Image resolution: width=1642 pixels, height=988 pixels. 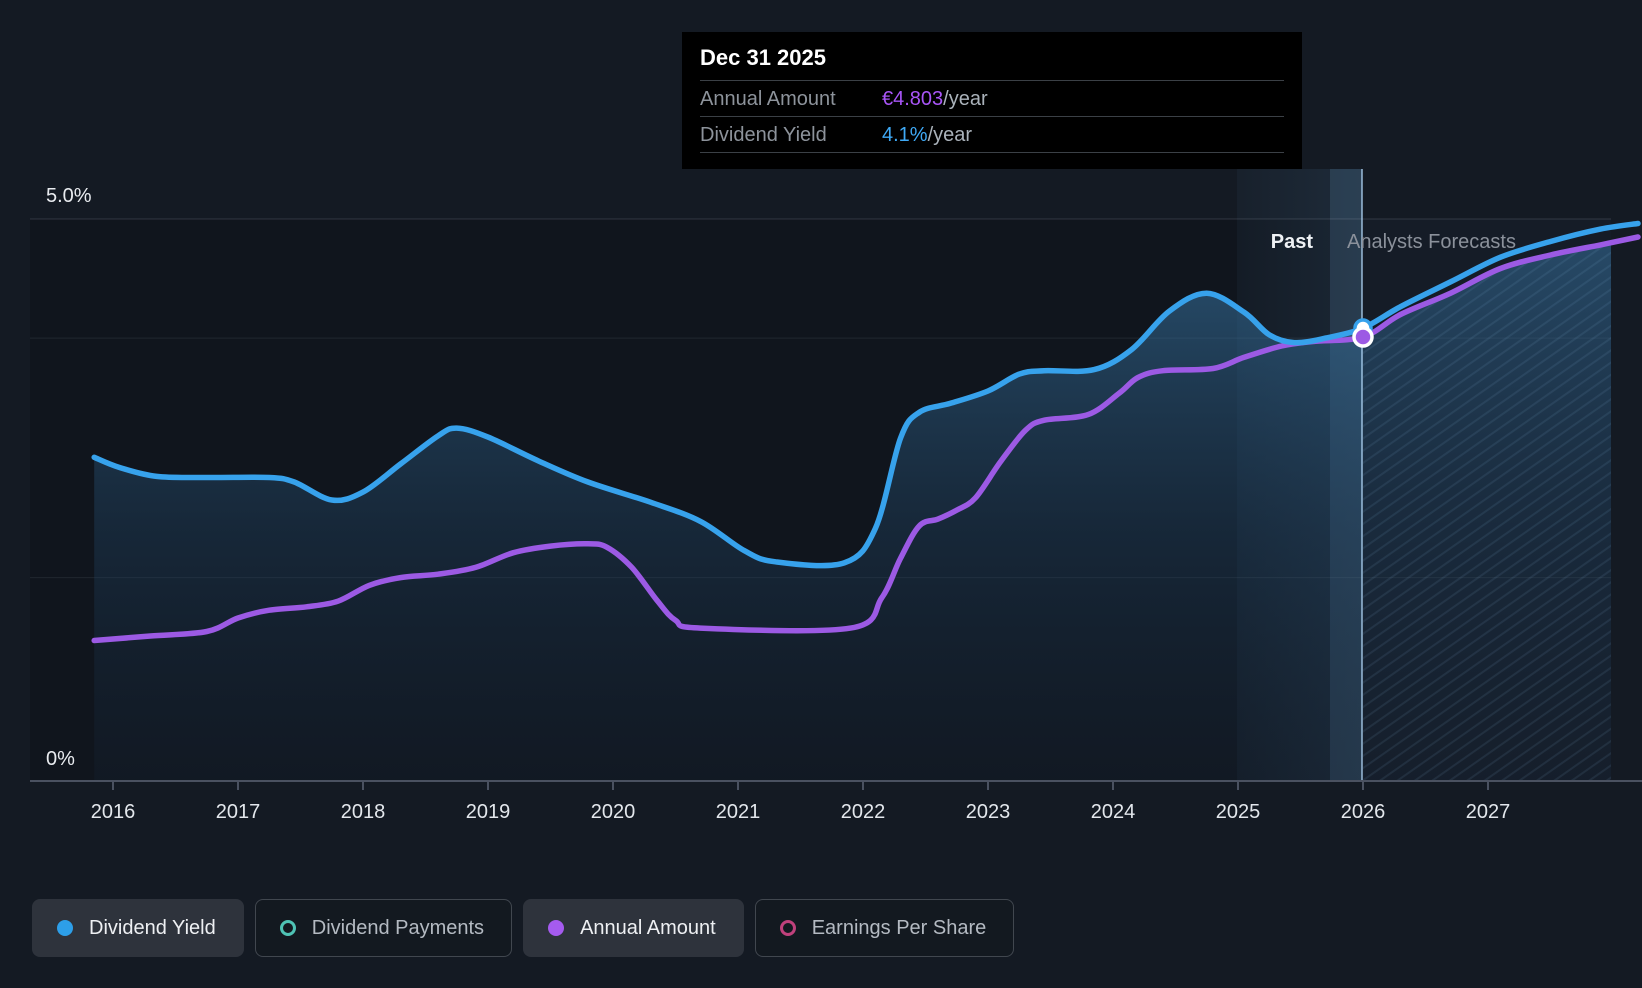 What do you see at coordinates (69, 196) in the screenshot?
I see `y-axis-top-label: 5.0%` at bounding box center [69, 196].